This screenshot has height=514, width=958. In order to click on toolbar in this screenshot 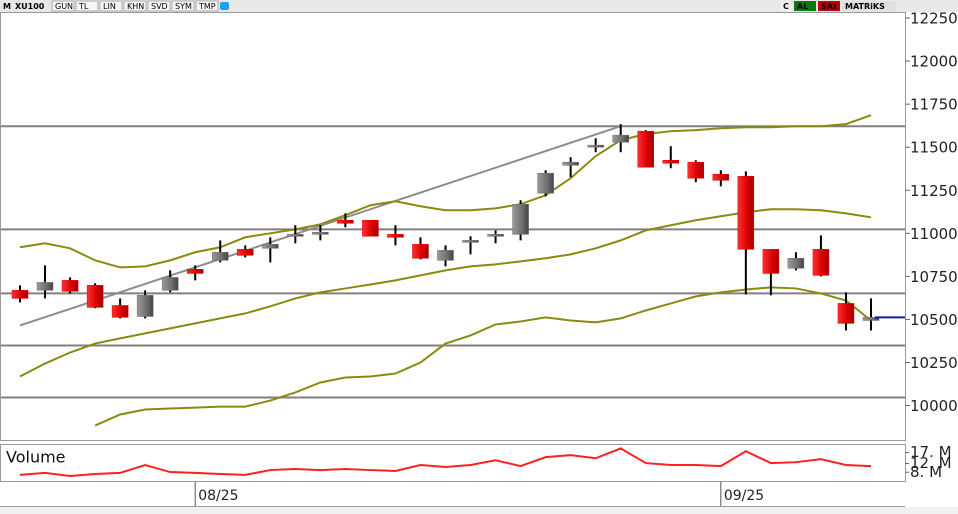, I will do `click(479, 6)`.